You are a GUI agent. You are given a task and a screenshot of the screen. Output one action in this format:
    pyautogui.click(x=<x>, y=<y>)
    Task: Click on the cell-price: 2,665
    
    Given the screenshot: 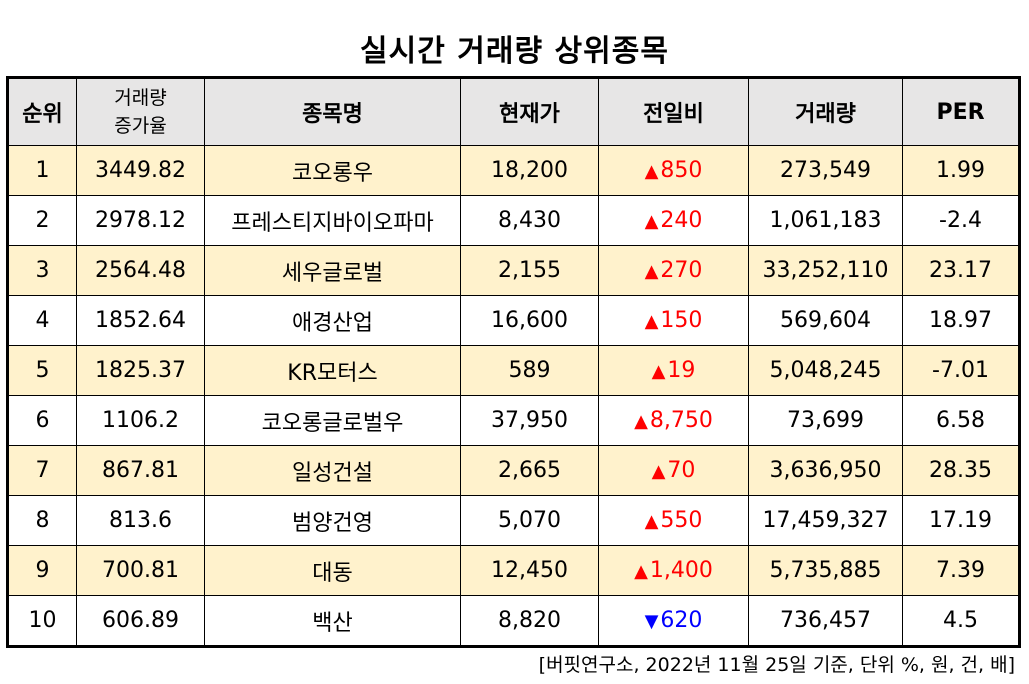 What is the action you would take?
    pyautogui.click(x=529, y=470)
    